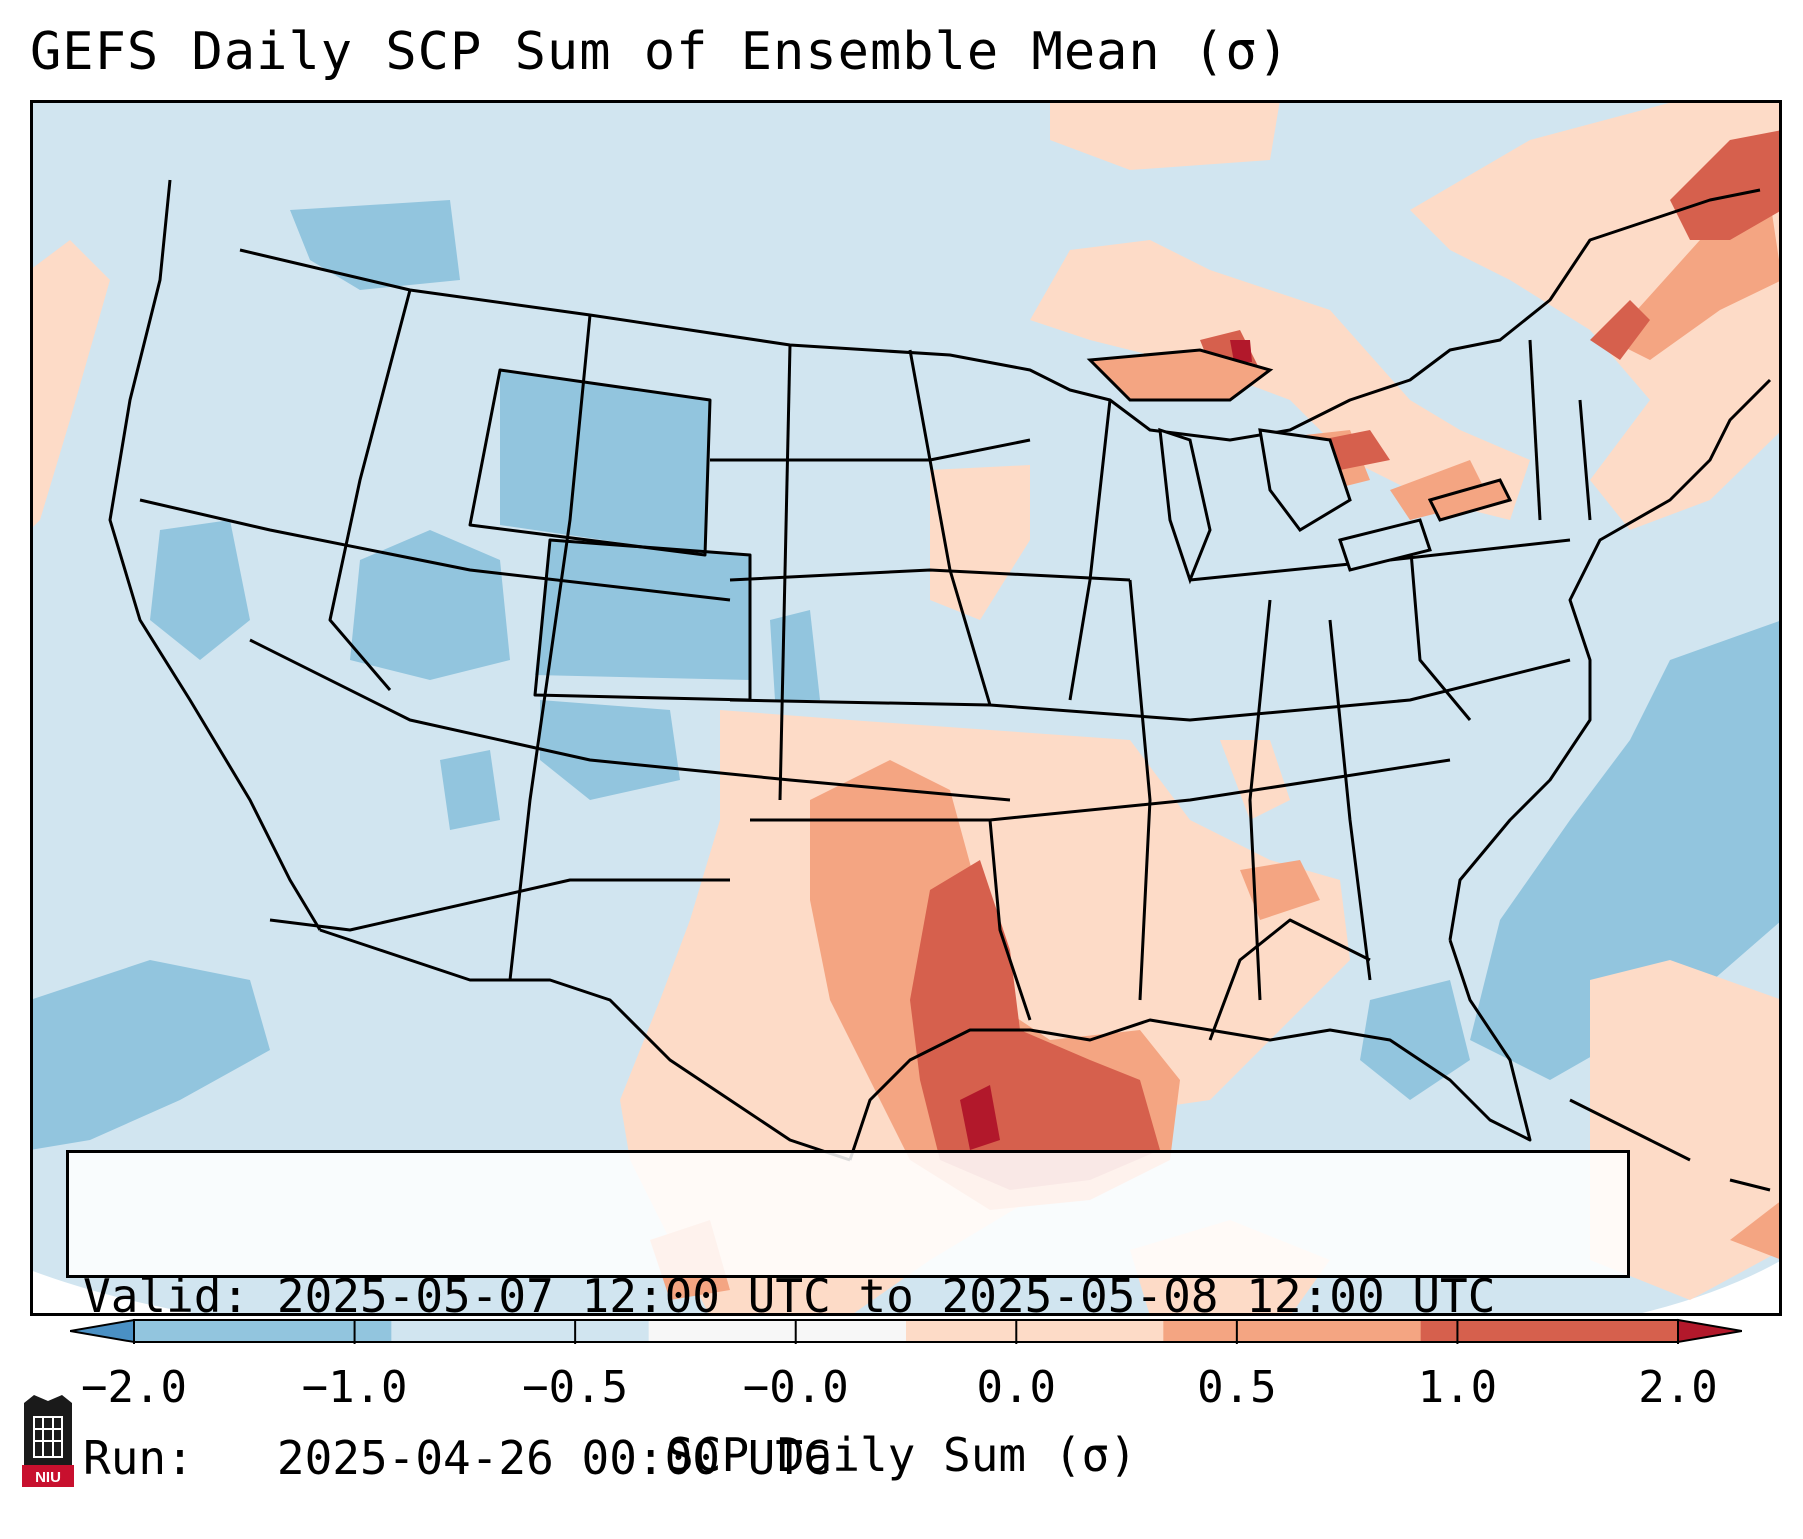  What do you see at coordinates (1457, 1387) in the screenshot?
I see `colorbar-tick-label: 1.0` at bounding box center [1457, 1387].